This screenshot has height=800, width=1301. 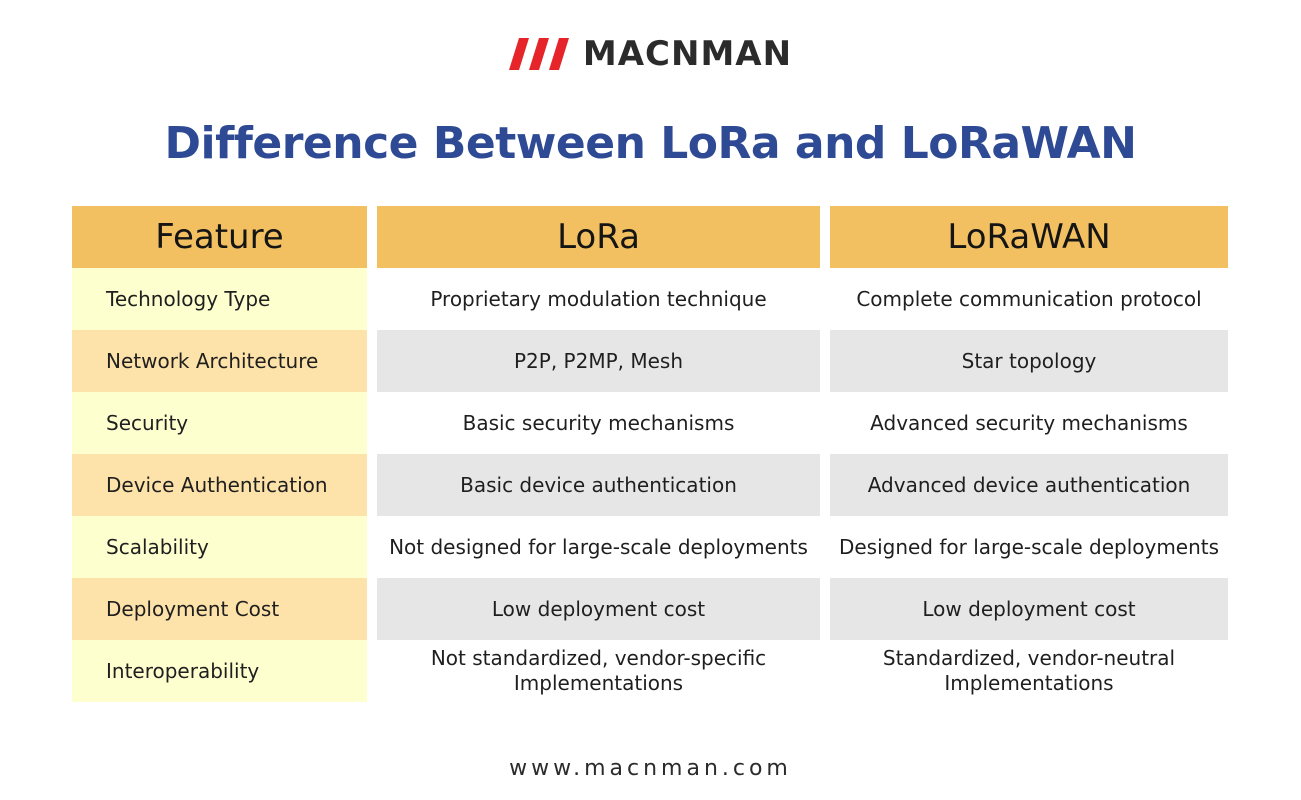 What do you see at coordinates (219, 547) in the screenshot?
I see `feature-cell: Scalability` at bounding box center [219, 547].